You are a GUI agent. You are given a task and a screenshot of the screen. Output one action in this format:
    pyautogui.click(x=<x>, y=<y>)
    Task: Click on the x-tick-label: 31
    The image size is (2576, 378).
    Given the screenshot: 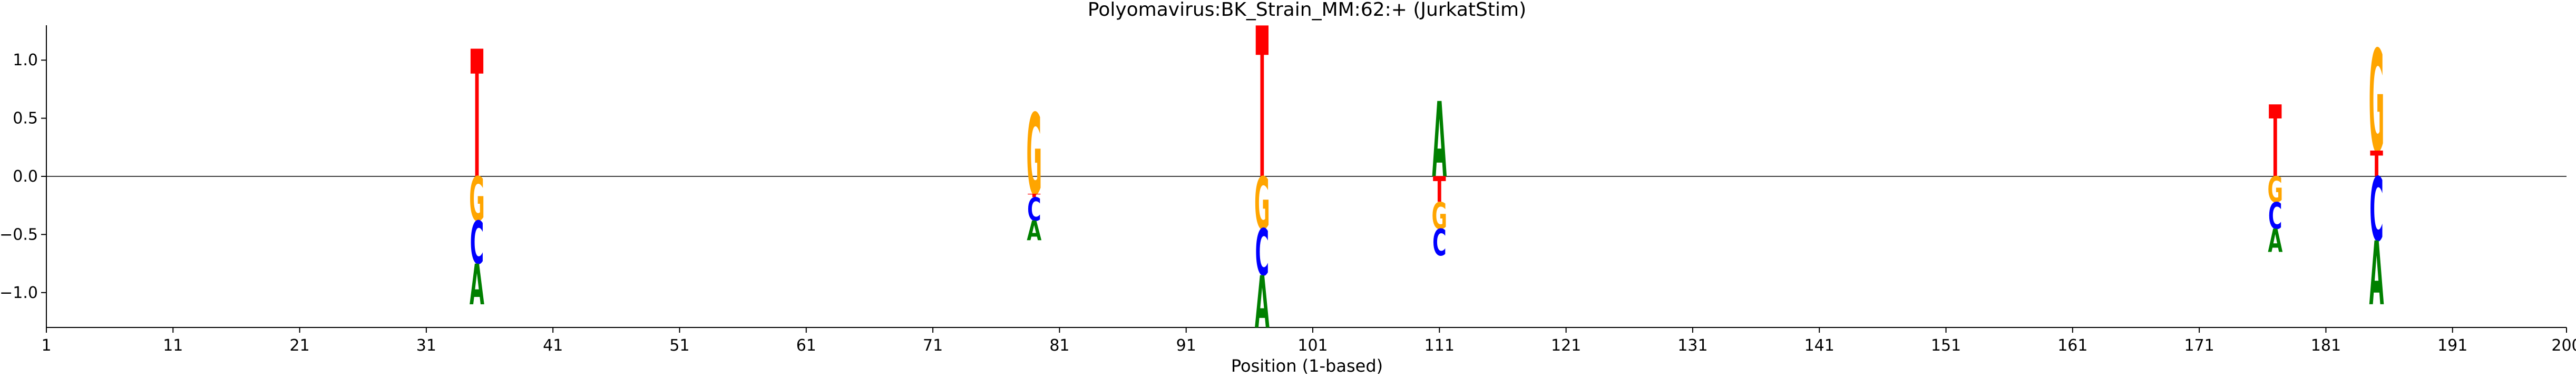 What is the action you would take?
    pyautogui.click(x=426, y=345)
    